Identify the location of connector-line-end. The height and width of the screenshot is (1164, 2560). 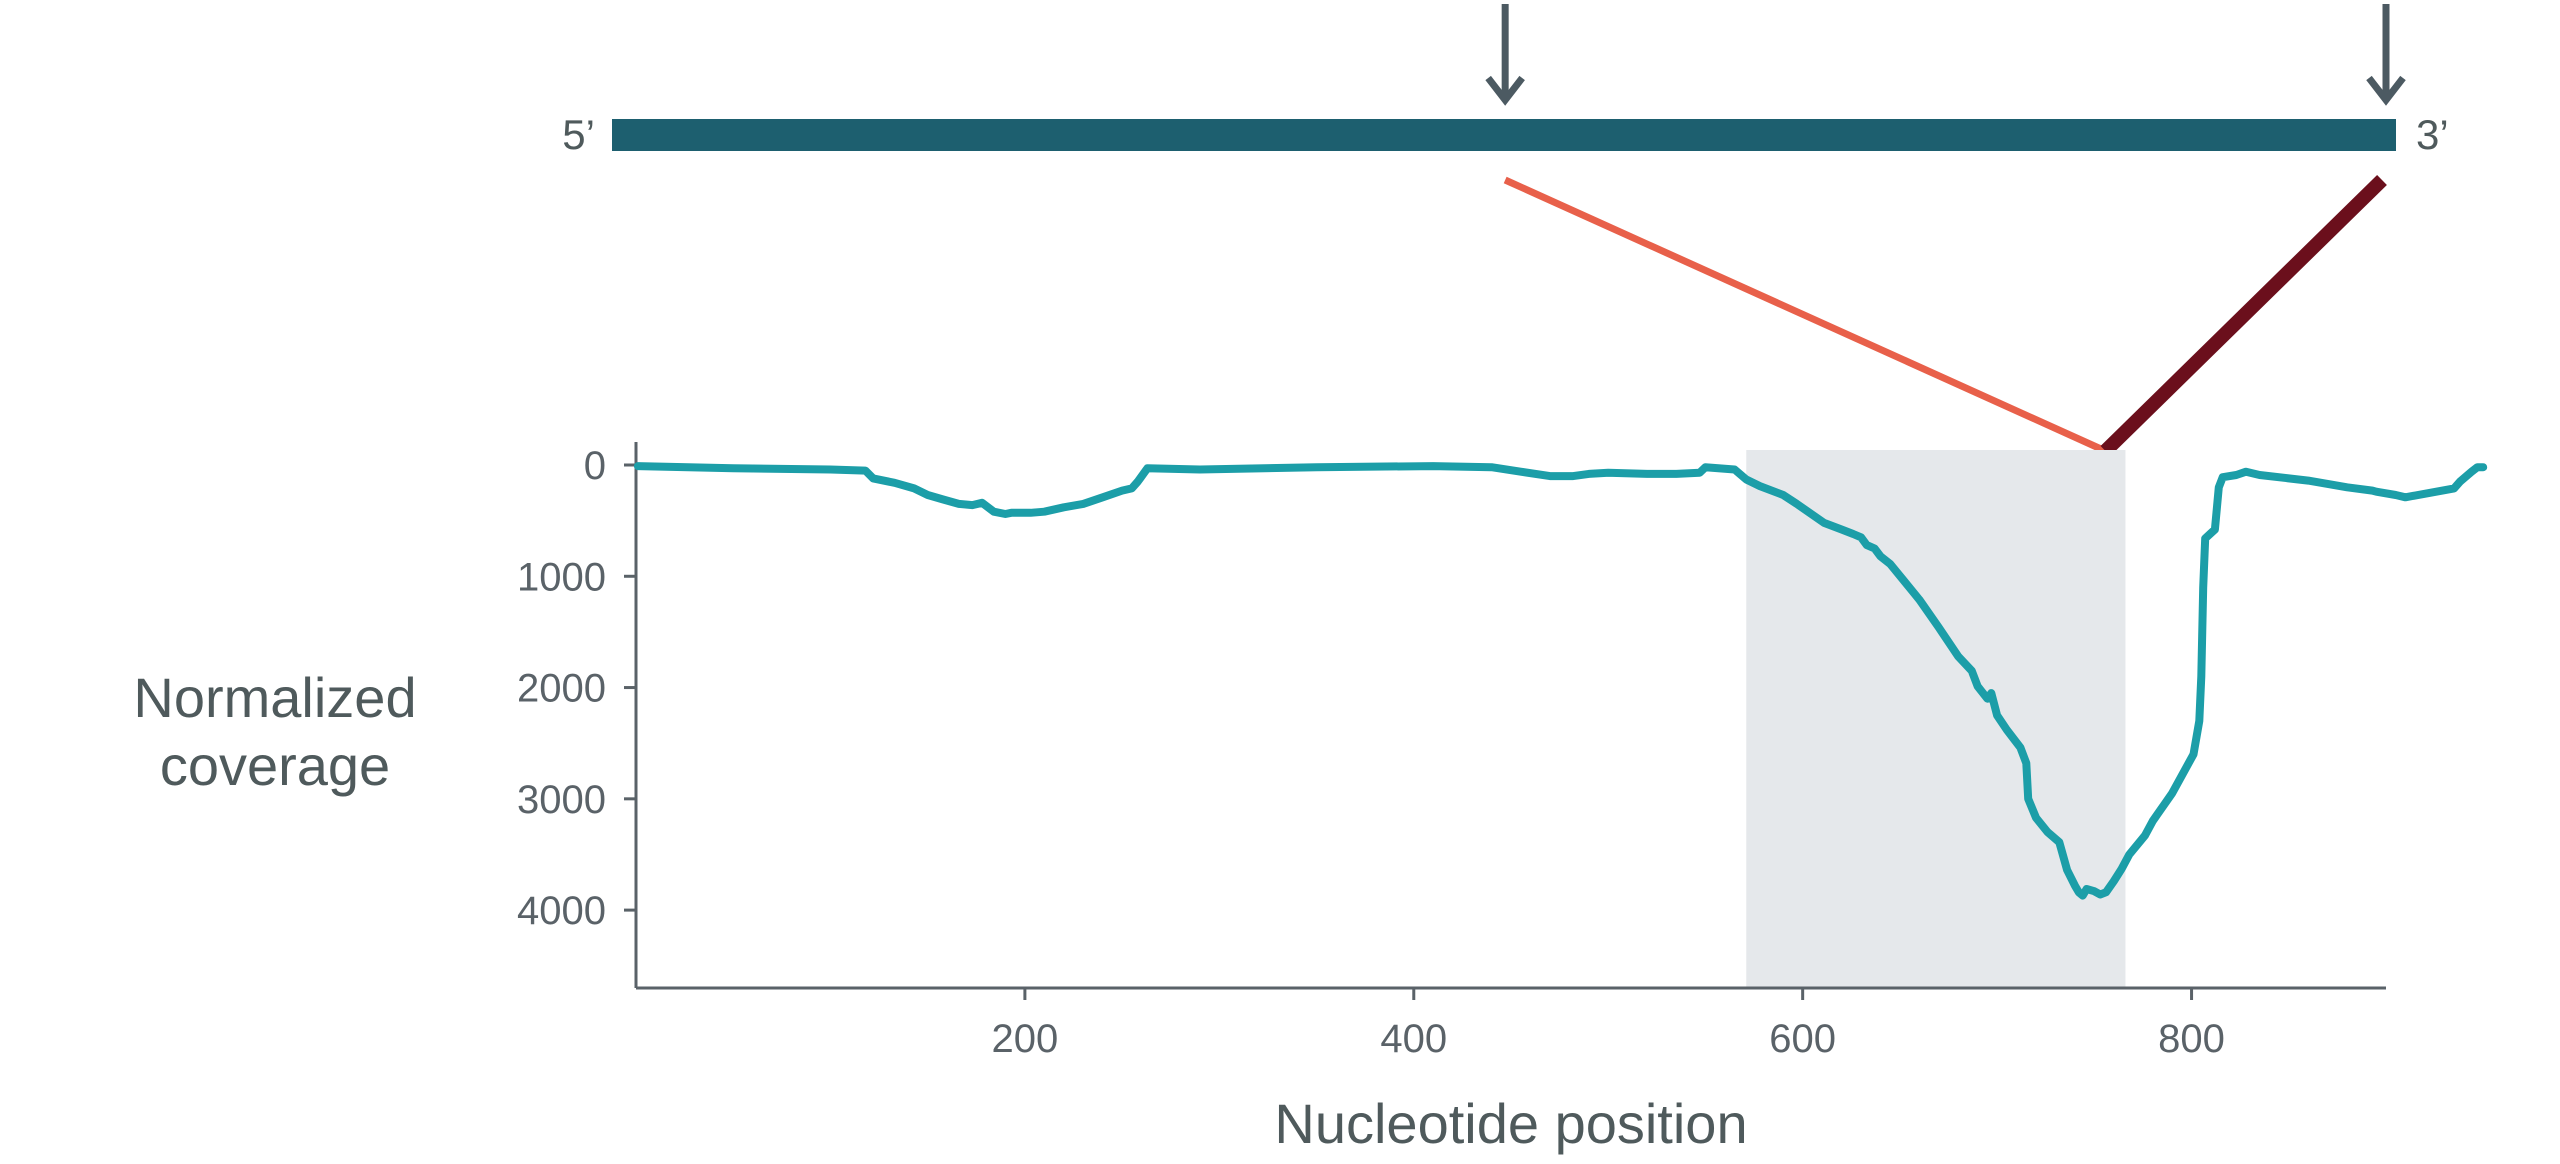
(2243, 315).